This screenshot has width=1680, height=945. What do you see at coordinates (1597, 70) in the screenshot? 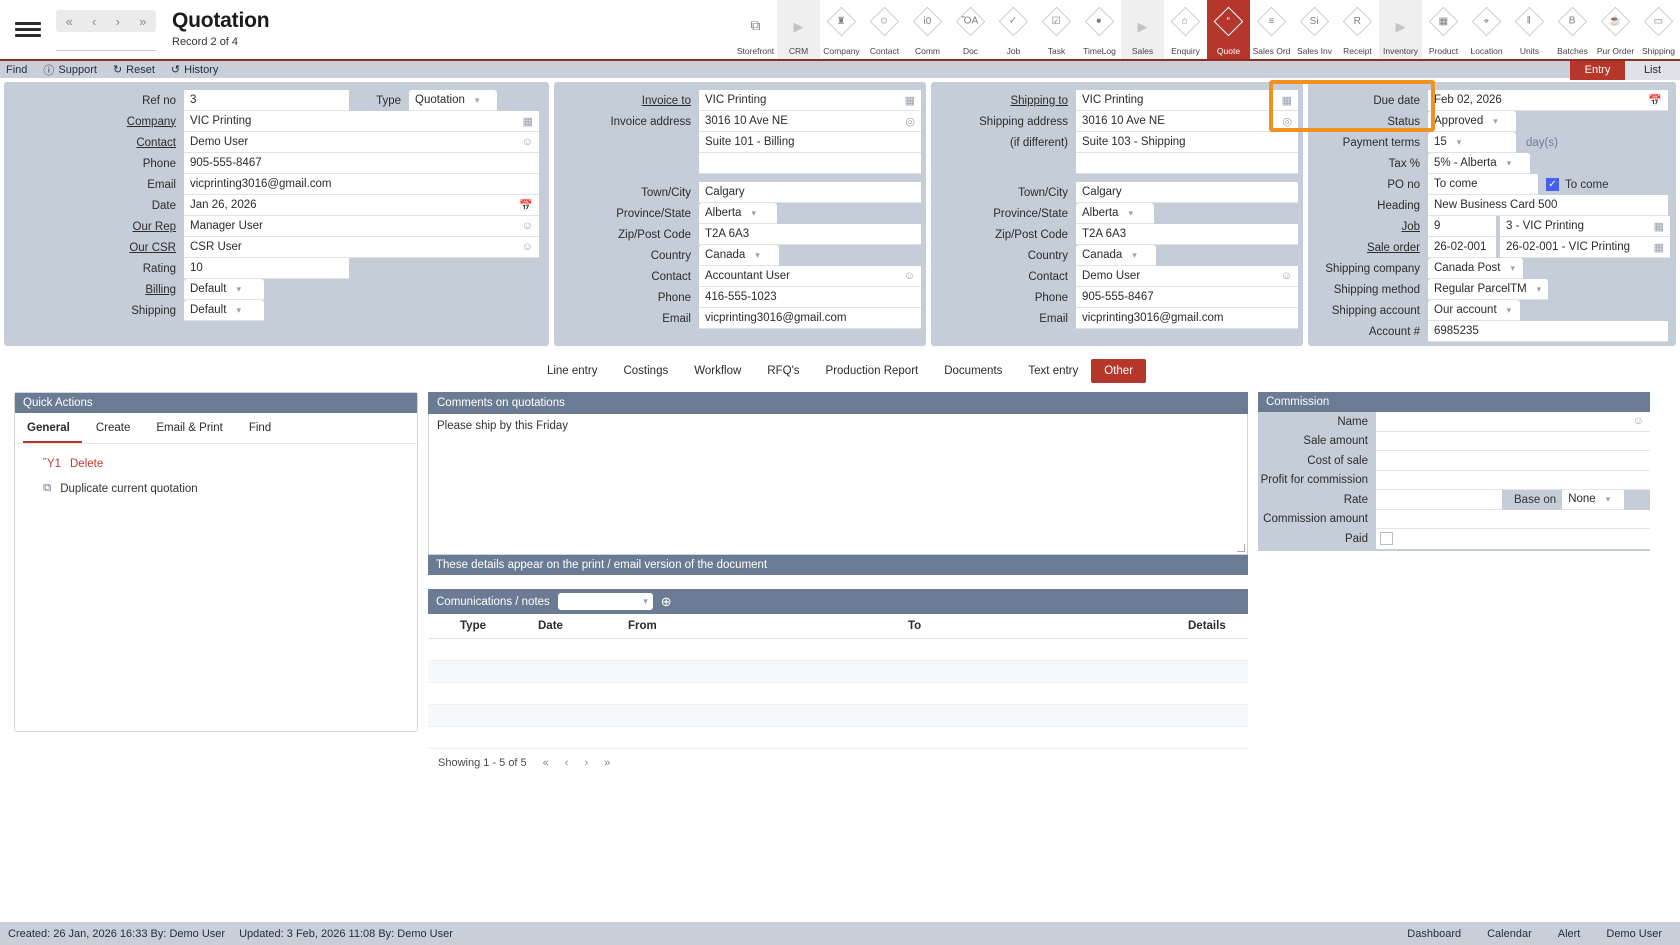
I see `tab-entry: Entry` at bounding box center [1597, 70].